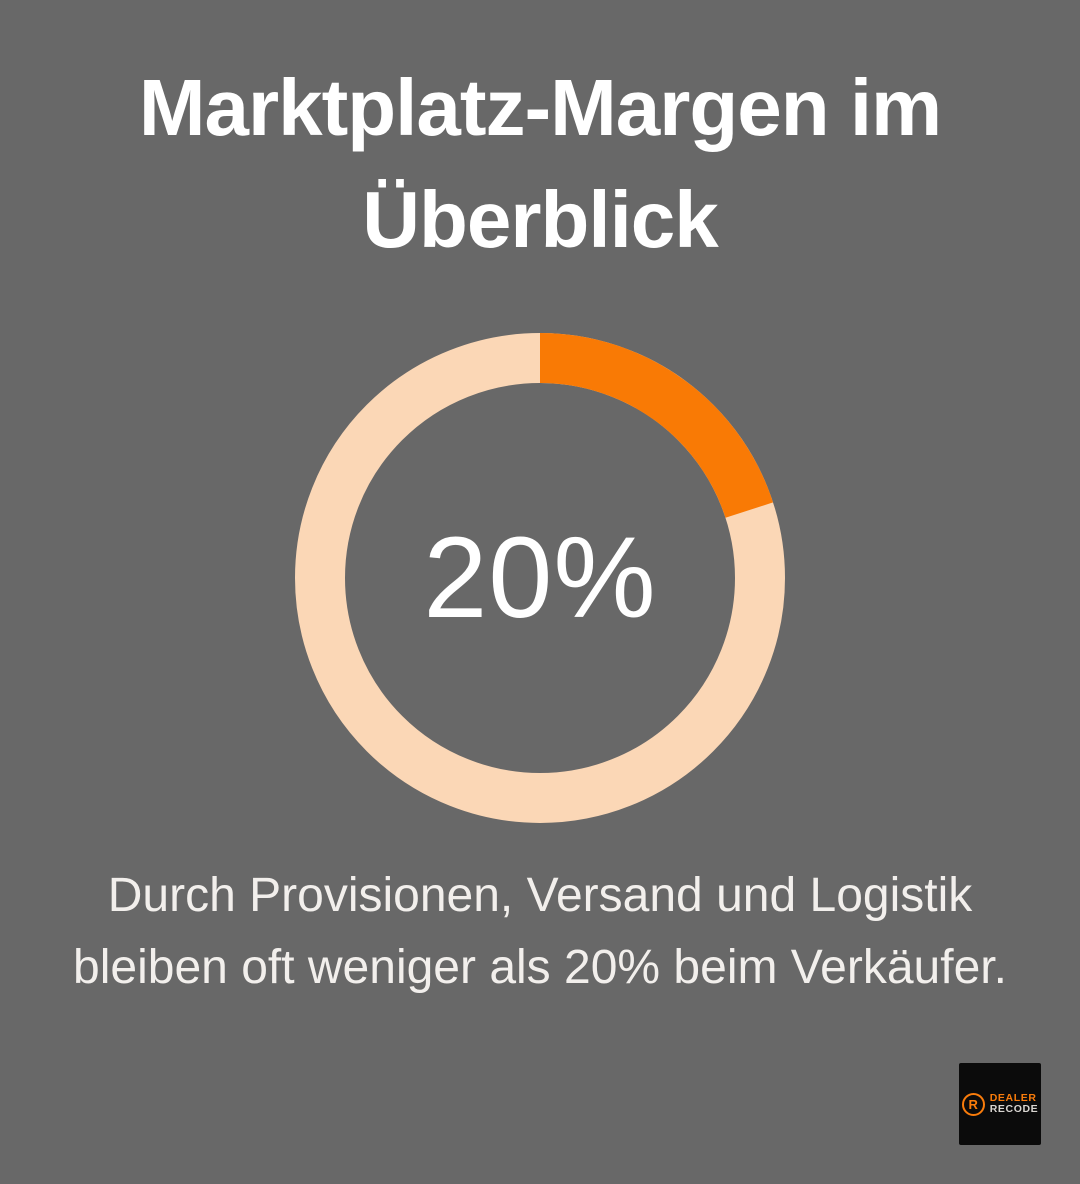  What do you see at coordinates (540, 219) in the screenshot?
I see `page-title-line2: Überblick` at bounding box center [540, 219].